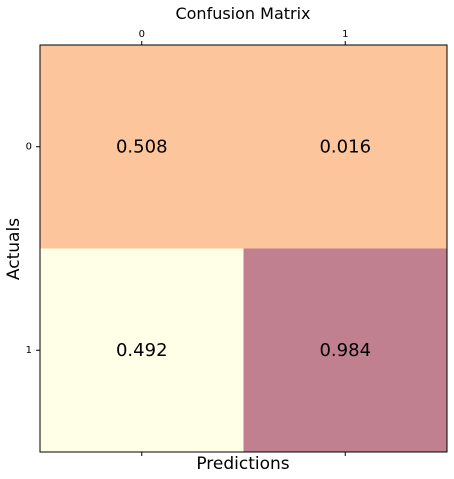 This screenshot has width=454, height=479. I want to click on cell-value-label-r0-c0: 0.508, so click(142, 146).